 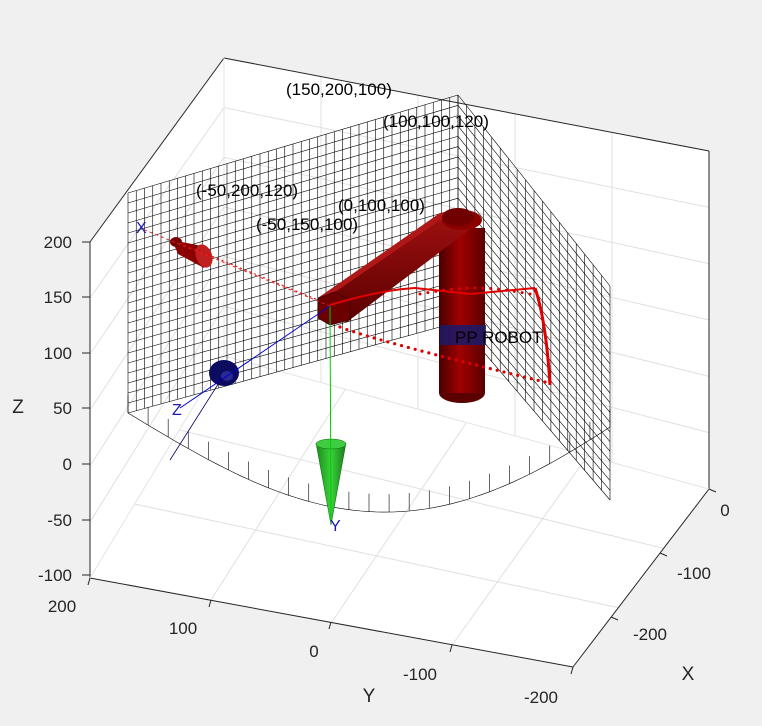 What do you see at coordinates (18, 407) in the screenshot?
I see `z-axis-label: Z` at bounding box center [18, 407].